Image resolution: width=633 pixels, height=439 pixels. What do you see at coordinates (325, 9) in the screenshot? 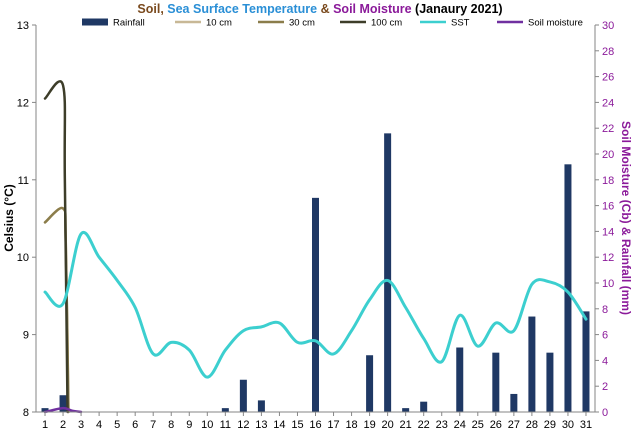
I see `chart-title-part: &` at bounding box center [325, 9].